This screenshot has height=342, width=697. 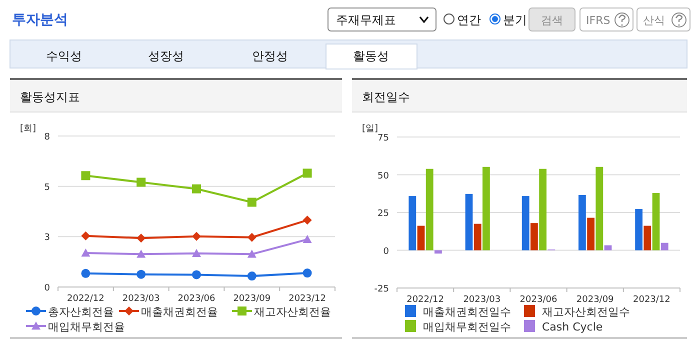 What do you see at coordinates (81, 312) in the screenshot?
I see `legend-label: 총자산회전율` at bounding box center [81, 312].